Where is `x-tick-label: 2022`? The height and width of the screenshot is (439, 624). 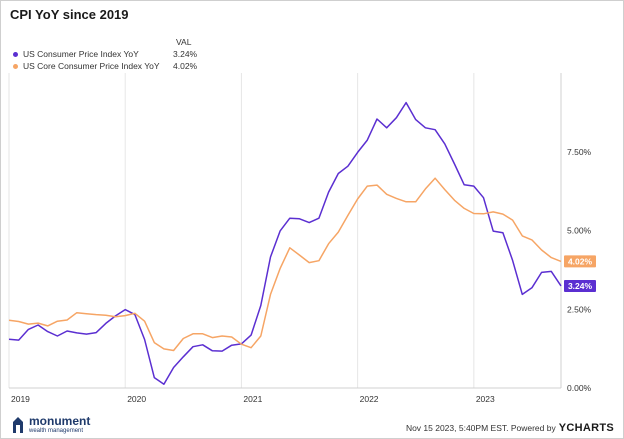
x-tick-label: 2022 is located at coordinates (369, 399).